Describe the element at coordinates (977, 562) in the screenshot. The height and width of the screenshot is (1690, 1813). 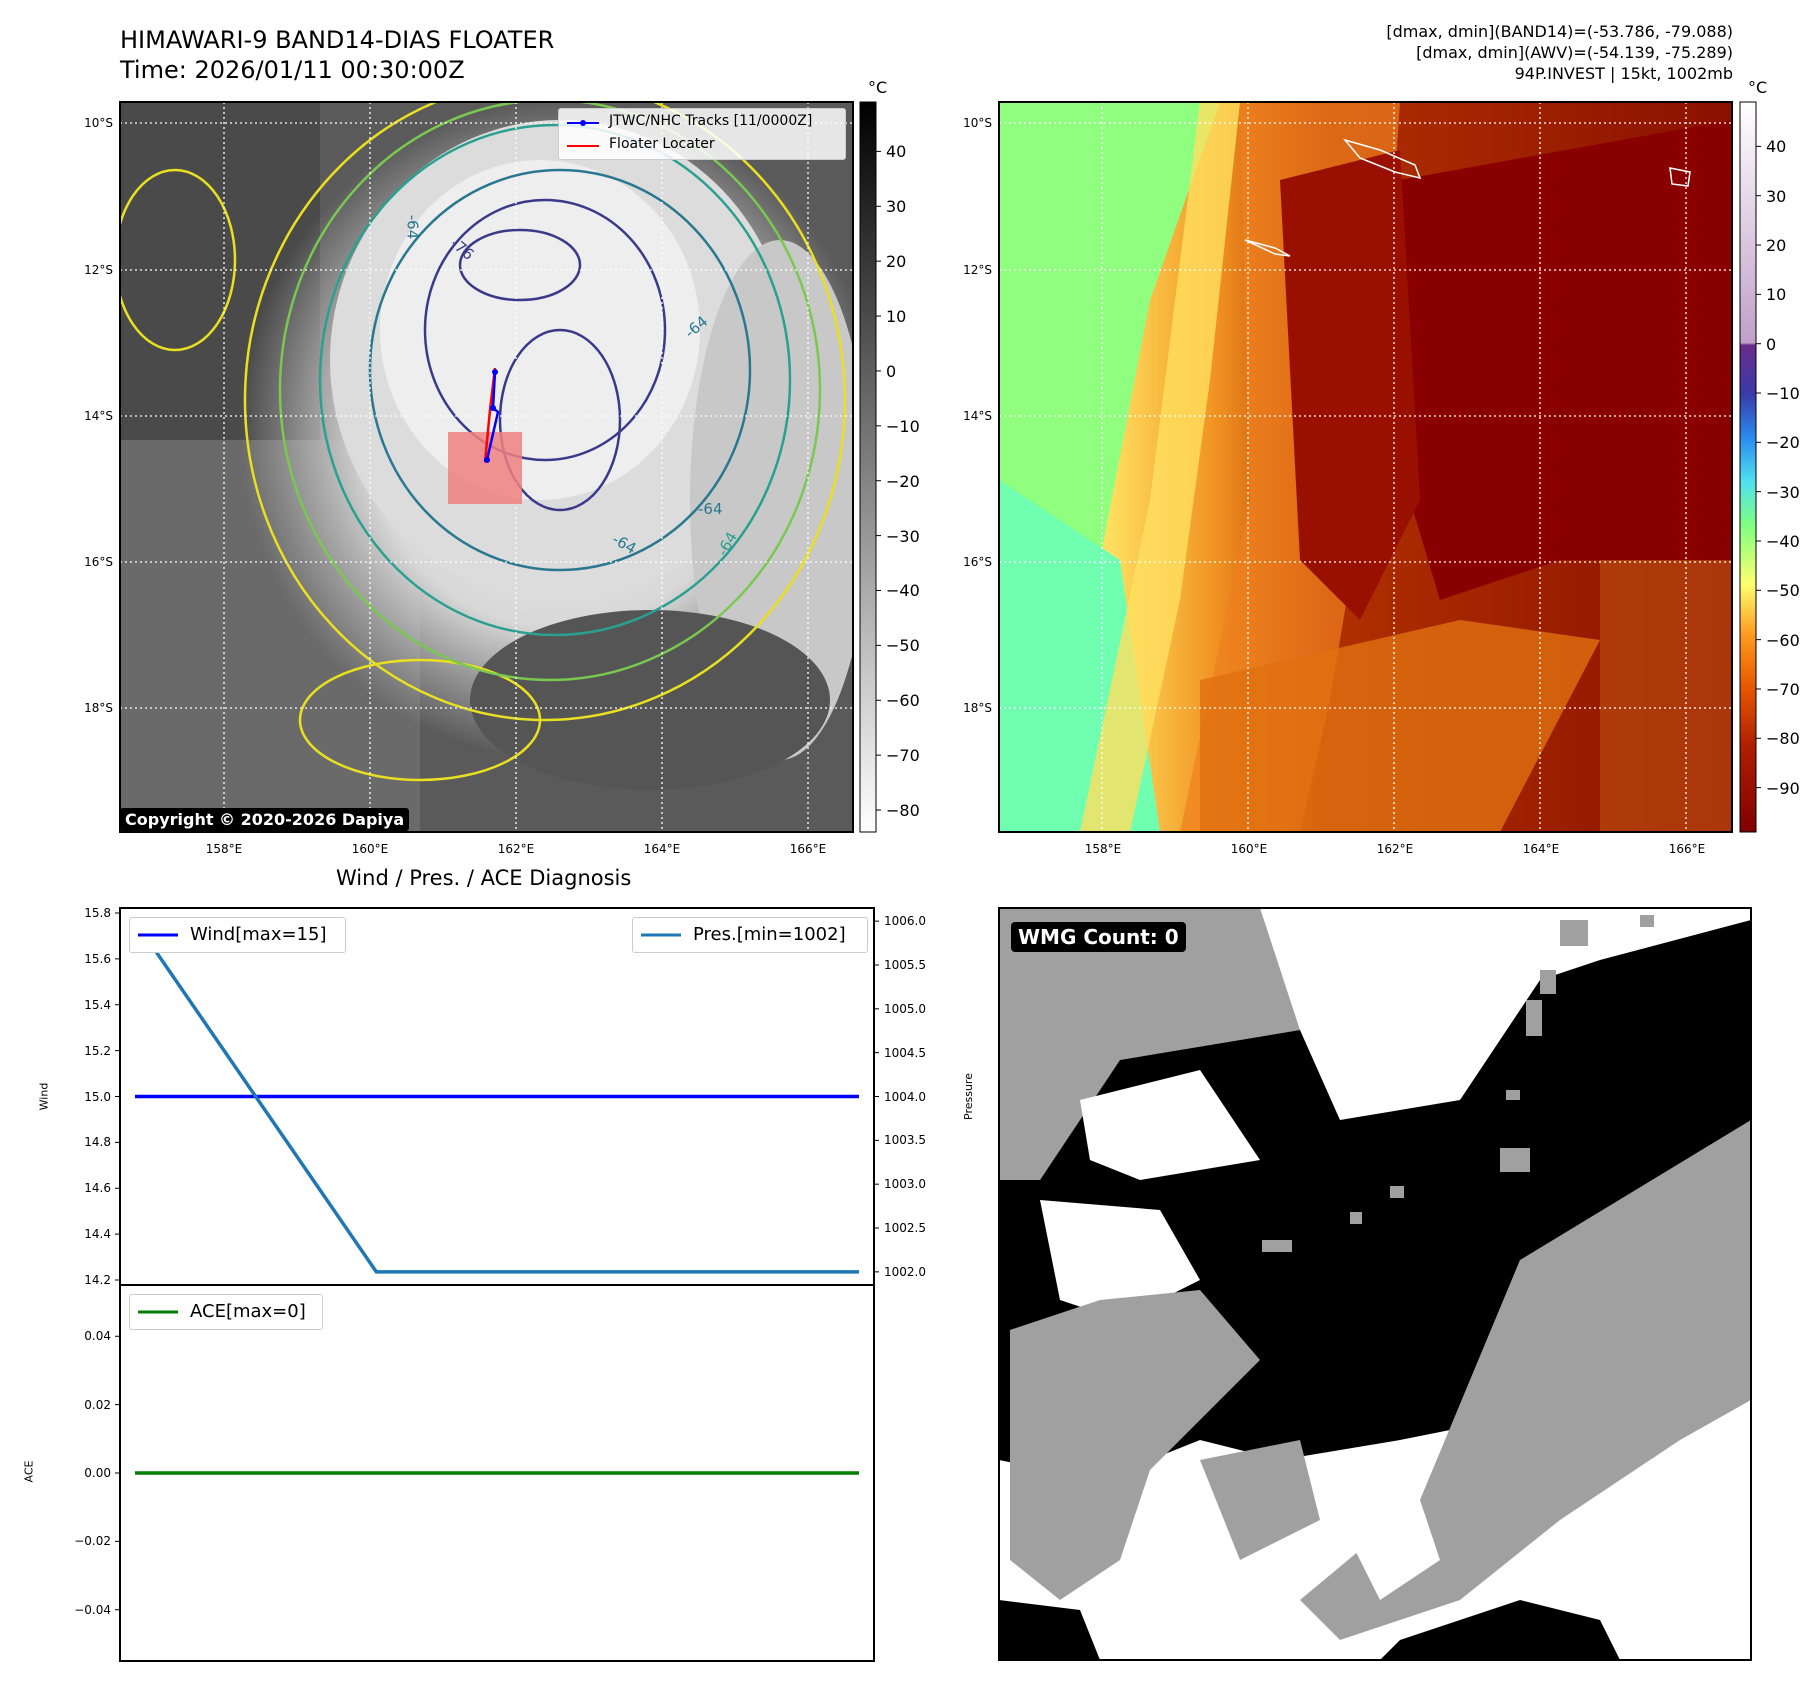
I see `awv-lat-label: 16°S` at that location.